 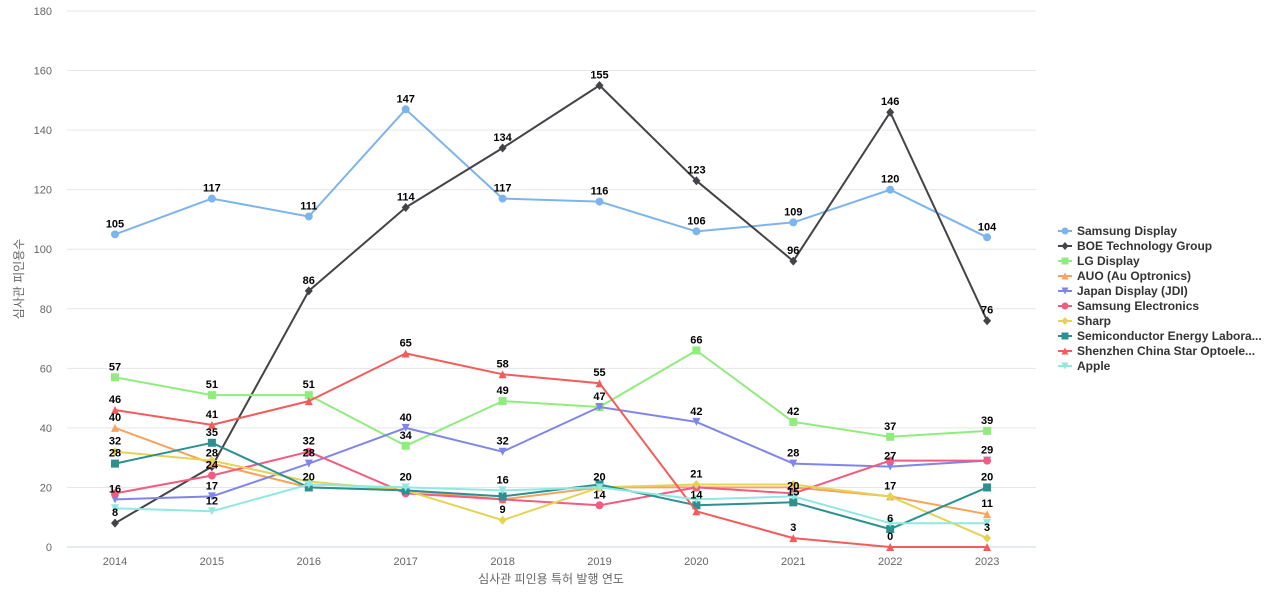 What do you see at coordinates (696, 474) in the screenshot?
I see `data-label: 21` at bounding box center [696, 474].